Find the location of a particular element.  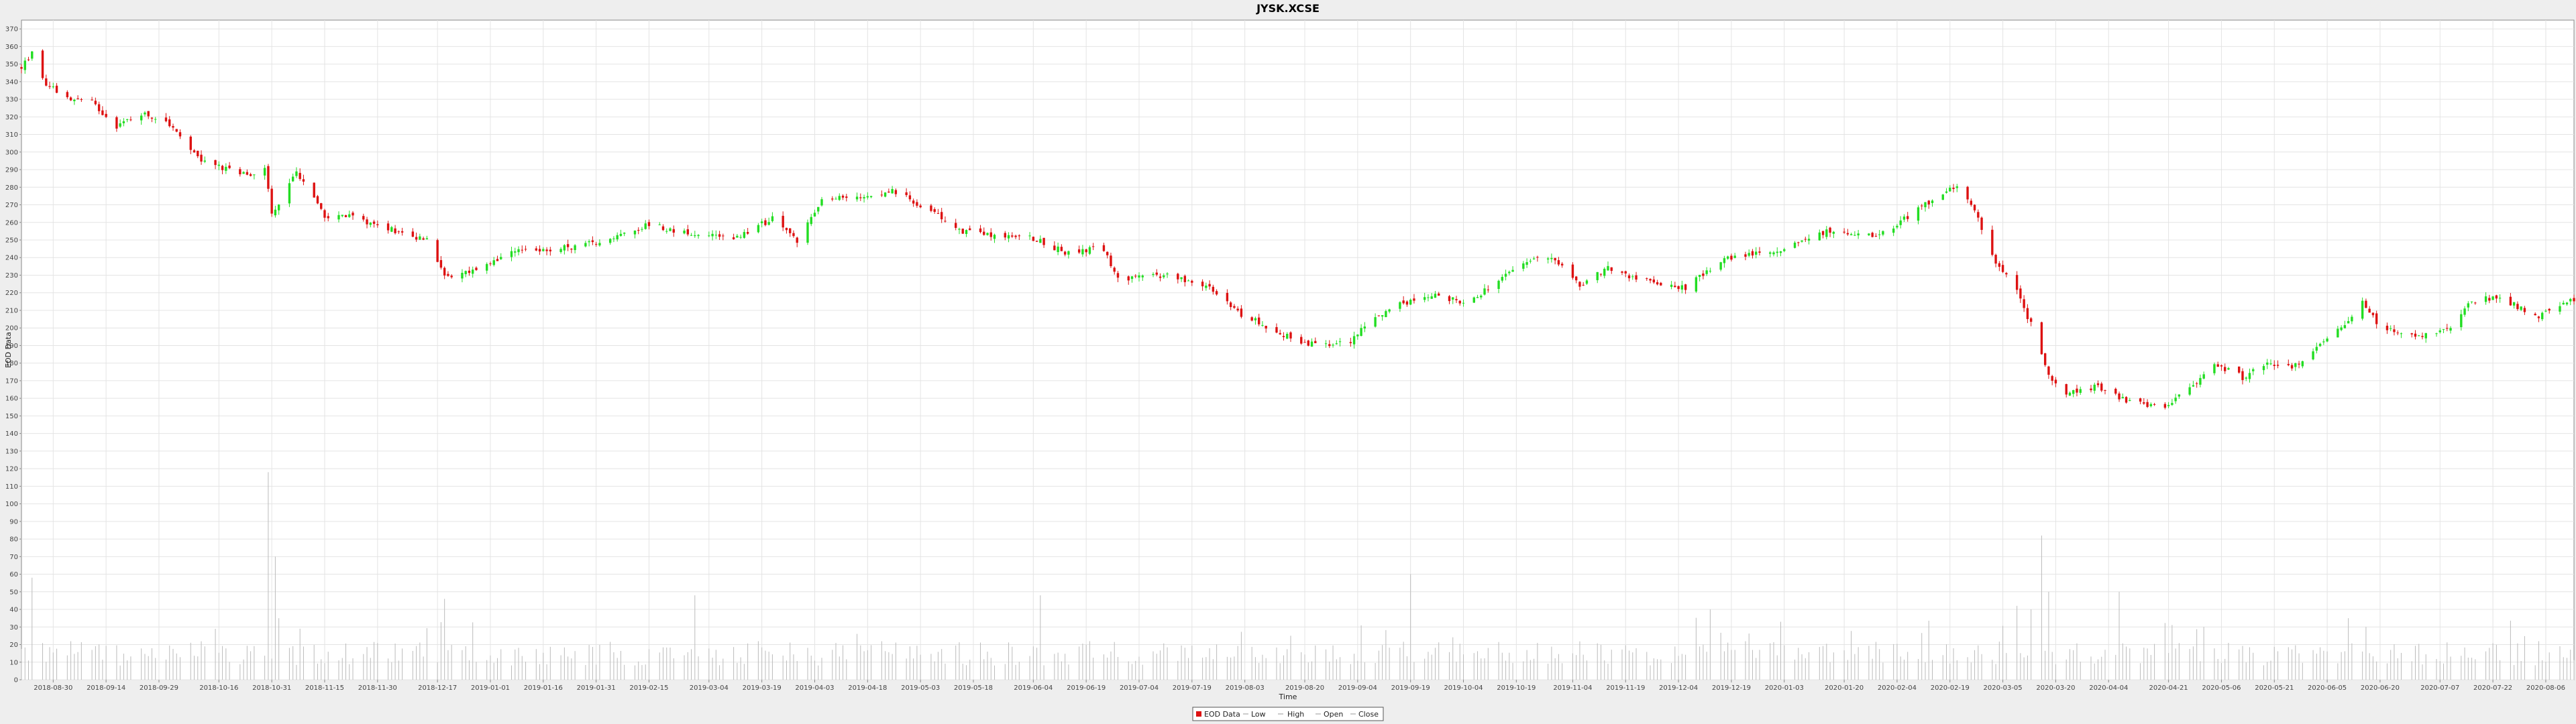

x-tick-label: 2020-02-04 is located at coordinates (1897, 688).